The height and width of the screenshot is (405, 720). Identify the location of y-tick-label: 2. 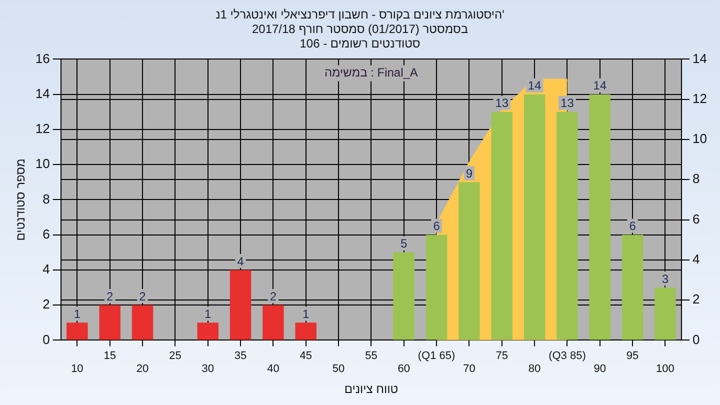
(46, 304).